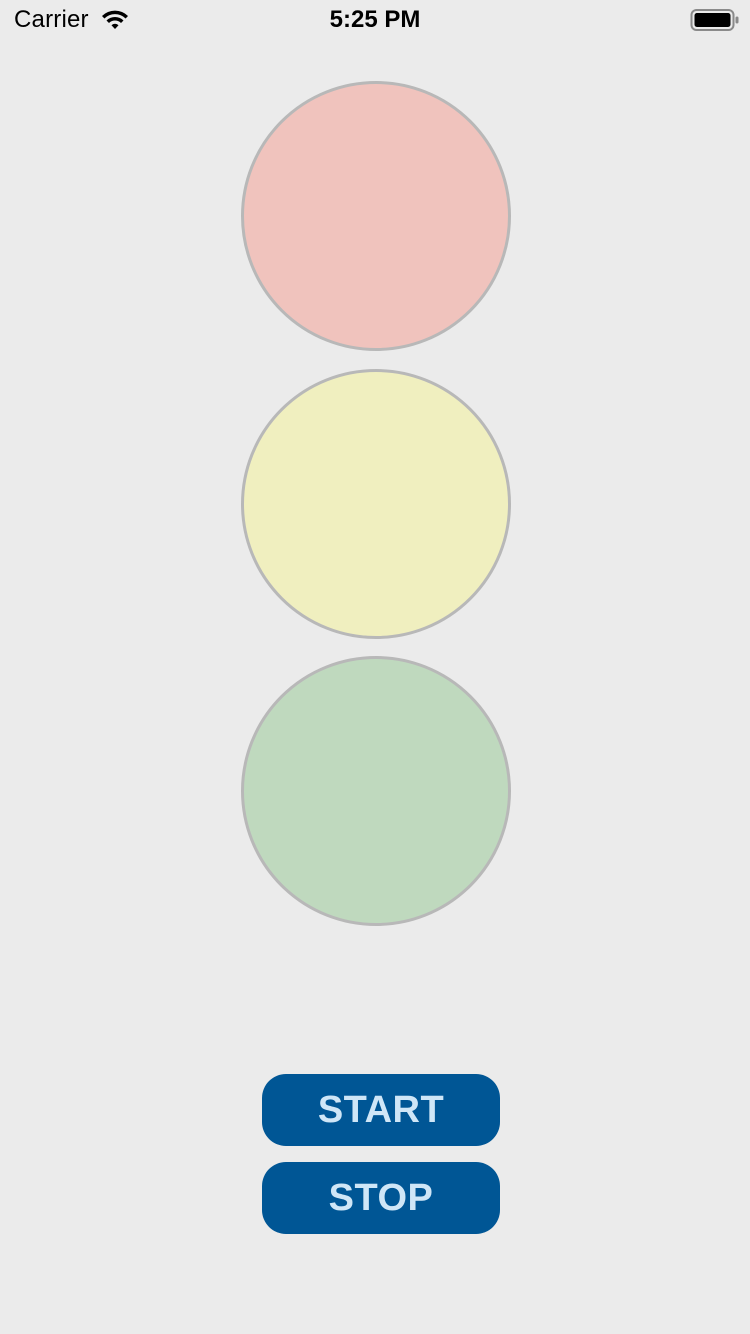 This screenshot has width=750, height=1334. Describe the element at coordinates (381, 1110) in the screenshot. I see `start-button: START` at that location.